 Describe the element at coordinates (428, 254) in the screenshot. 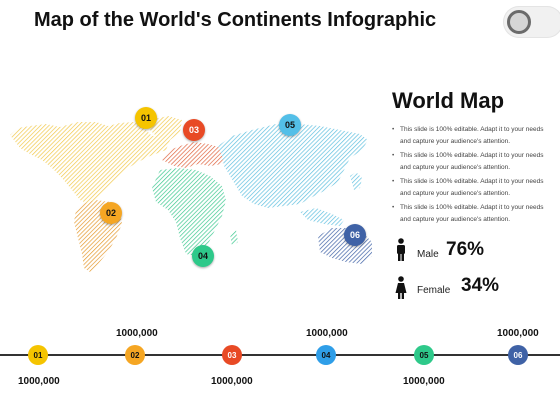

I see `male-label: Male` at that location.